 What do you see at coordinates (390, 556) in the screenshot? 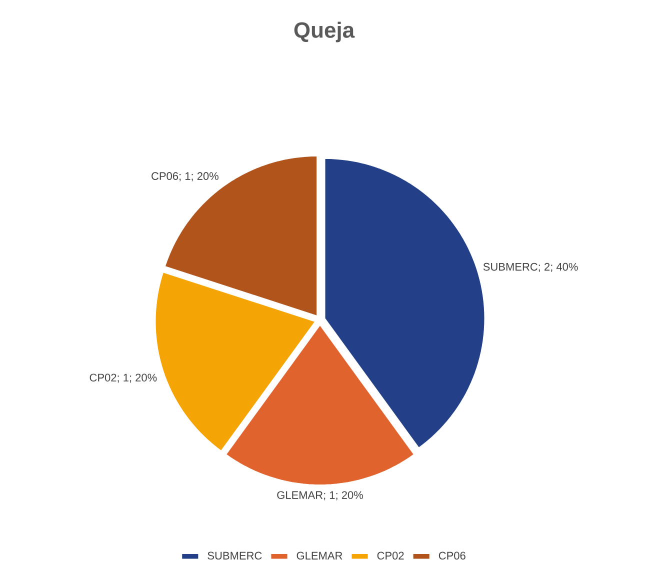
I see `legend-label: CP02` at bounding box center [390, 556].